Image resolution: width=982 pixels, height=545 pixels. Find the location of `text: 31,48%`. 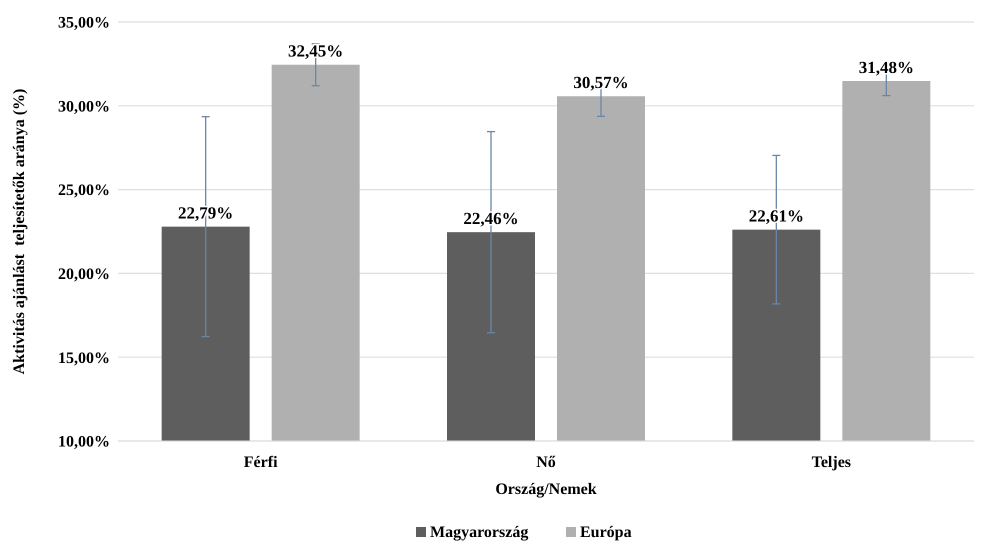

text: 31,48% is located at coordinates (886, 67).